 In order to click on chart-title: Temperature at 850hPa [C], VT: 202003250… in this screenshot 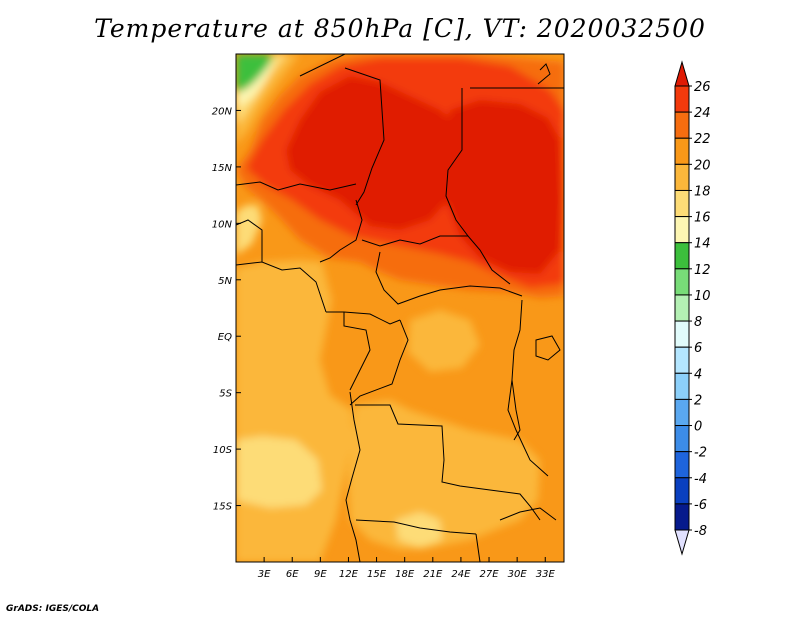, I will do `click(400, 28)`.